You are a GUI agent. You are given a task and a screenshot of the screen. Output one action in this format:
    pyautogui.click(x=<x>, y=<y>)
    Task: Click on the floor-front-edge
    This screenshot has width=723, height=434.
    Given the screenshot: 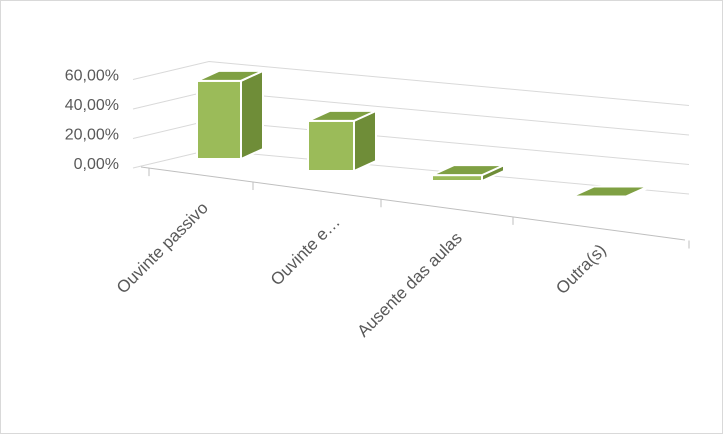 What is the action you would take?
    pyautogui.click(x=413, y=203)
    